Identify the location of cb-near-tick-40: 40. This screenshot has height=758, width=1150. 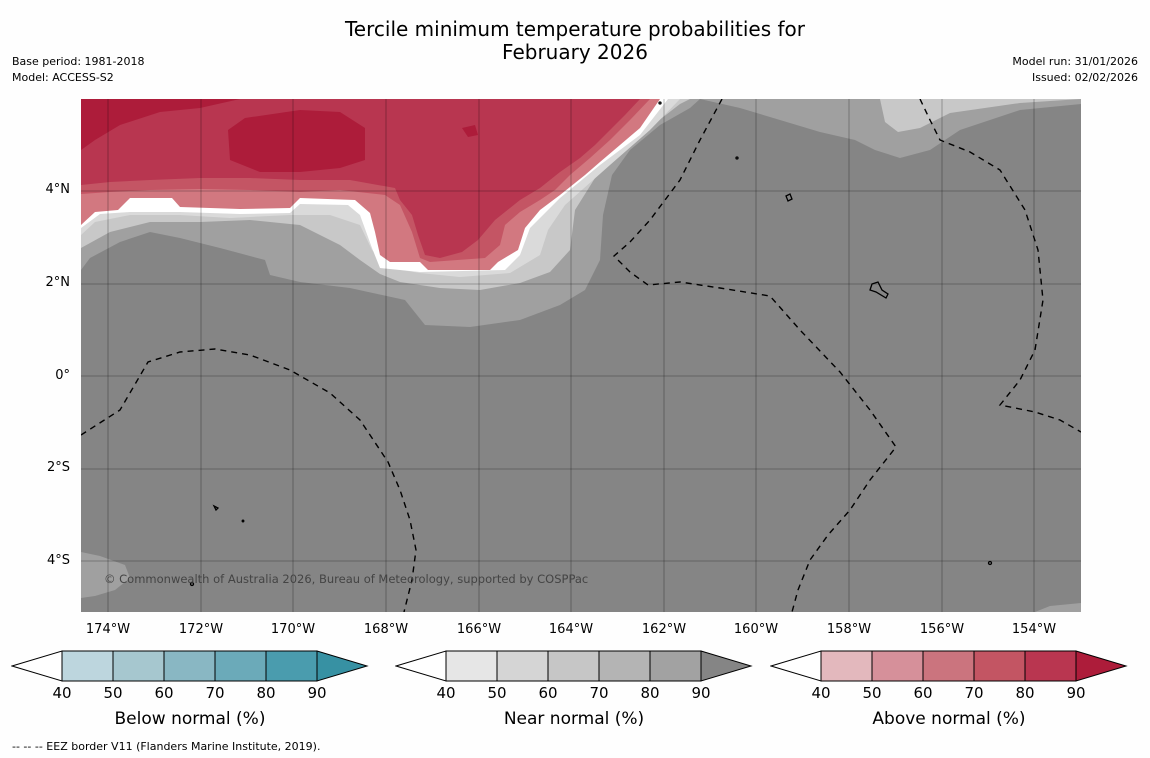
(446, 693).